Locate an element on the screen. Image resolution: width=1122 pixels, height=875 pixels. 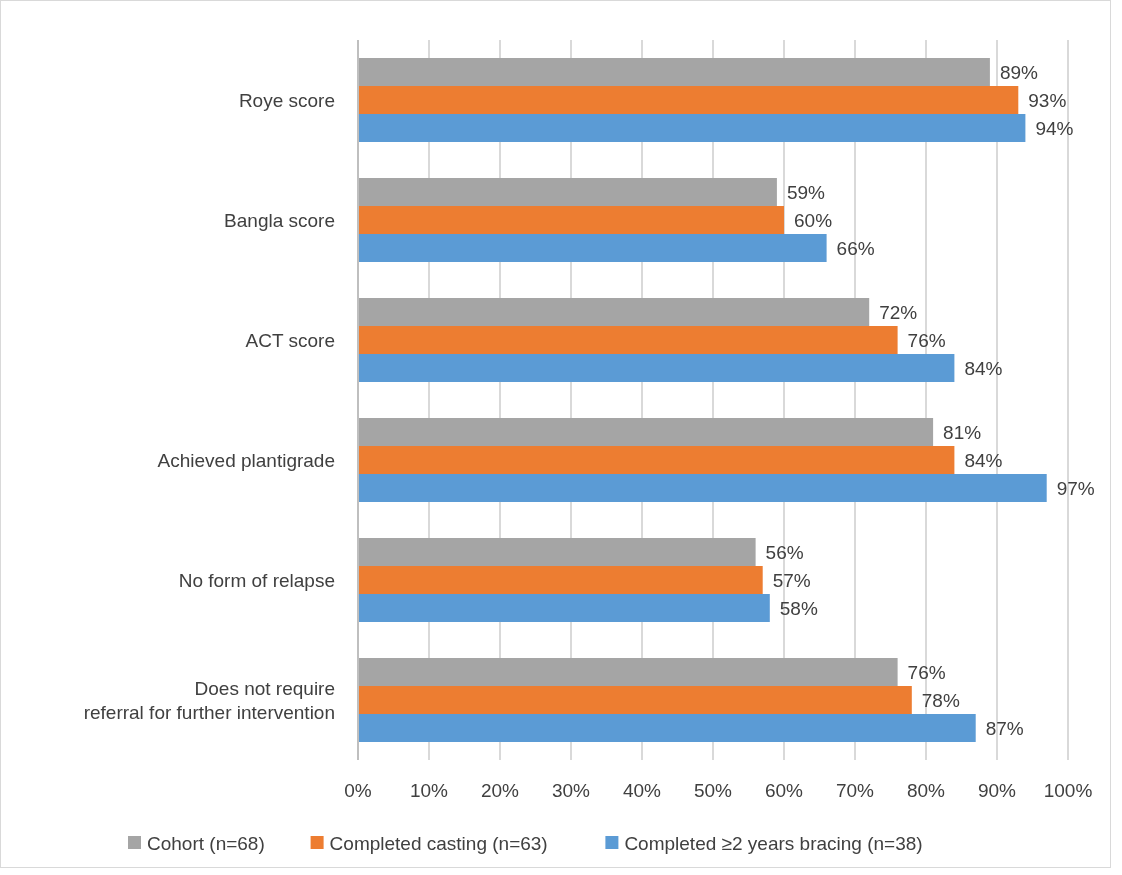
data-label: 66% is located at coordinates (855, 248).